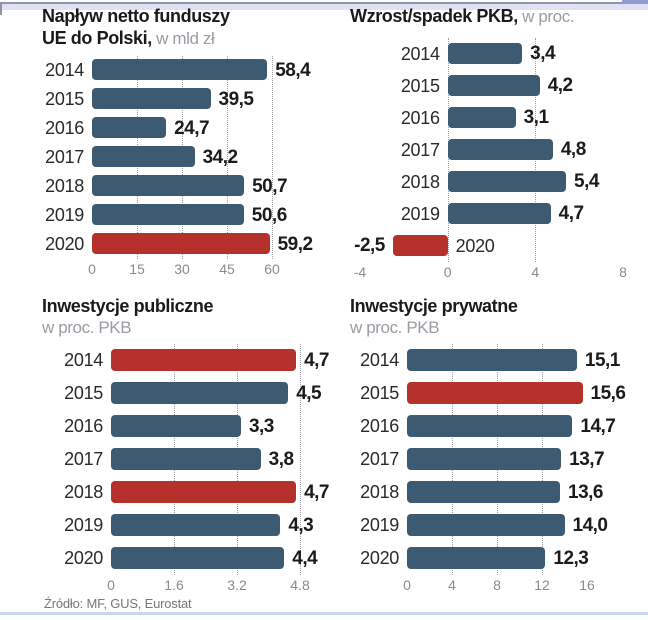 The image size is (648, 620). Describe the element at coordinates (360, 272) in the screenshot. I see `axis-tick-label: -4` at that location.